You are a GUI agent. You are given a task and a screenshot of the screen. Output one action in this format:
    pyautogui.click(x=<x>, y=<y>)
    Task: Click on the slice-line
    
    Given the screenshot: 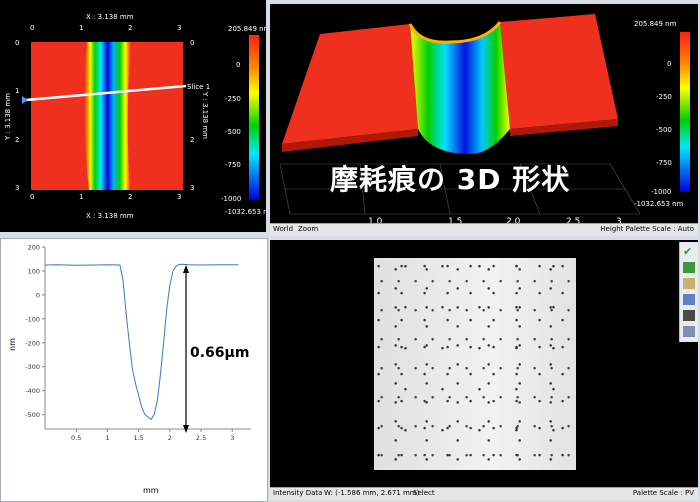 What is the action you would take?
    pyautogui.click(x=107, y=93)
    